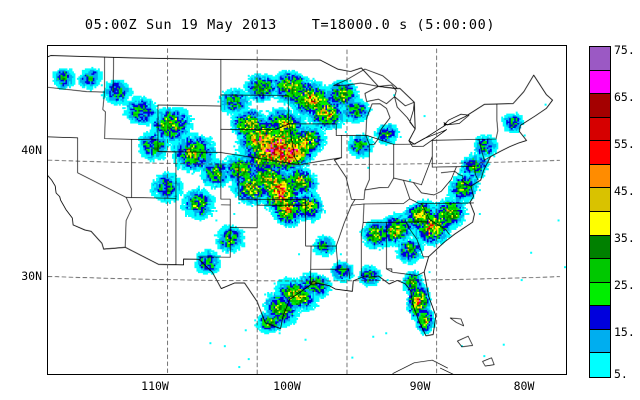 The width and height of the screenshot is (640, 400). I want to click on reflectivity-colorbar, so click(600, 212).